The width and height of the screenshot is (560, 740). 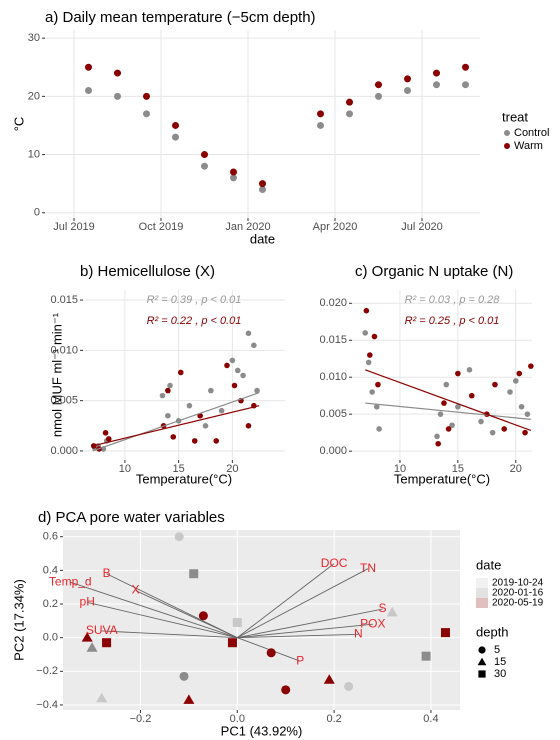 What do you see at coordinates (56, 374) in the screenshot?
I see `y-axis-label: nmol MUF ml⁻¹ min⁻¹` at bounding box center [56, 374].